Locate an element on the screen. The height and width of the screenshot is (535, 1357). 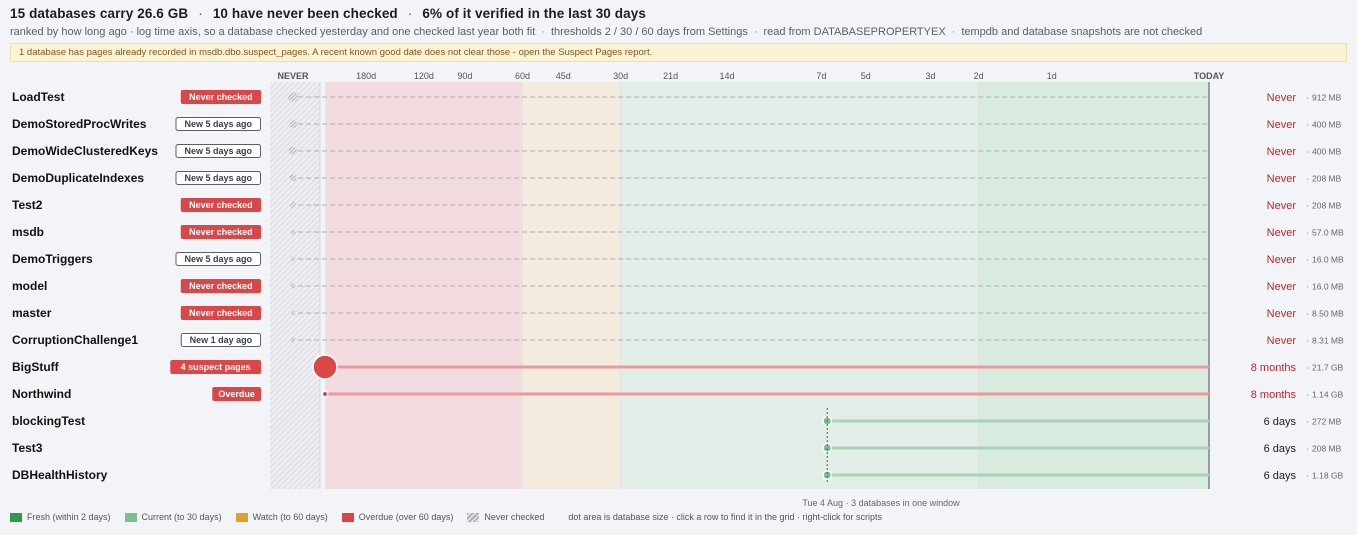
database-name: Test3 is located at coordinates (27, 448).